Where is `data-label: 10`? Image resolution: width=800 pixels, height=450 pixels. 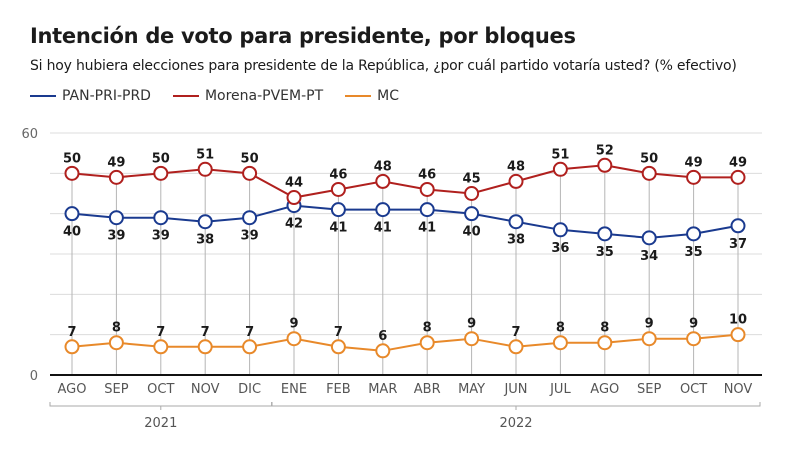 data-label: 10 is located at coordinates (738, 320).